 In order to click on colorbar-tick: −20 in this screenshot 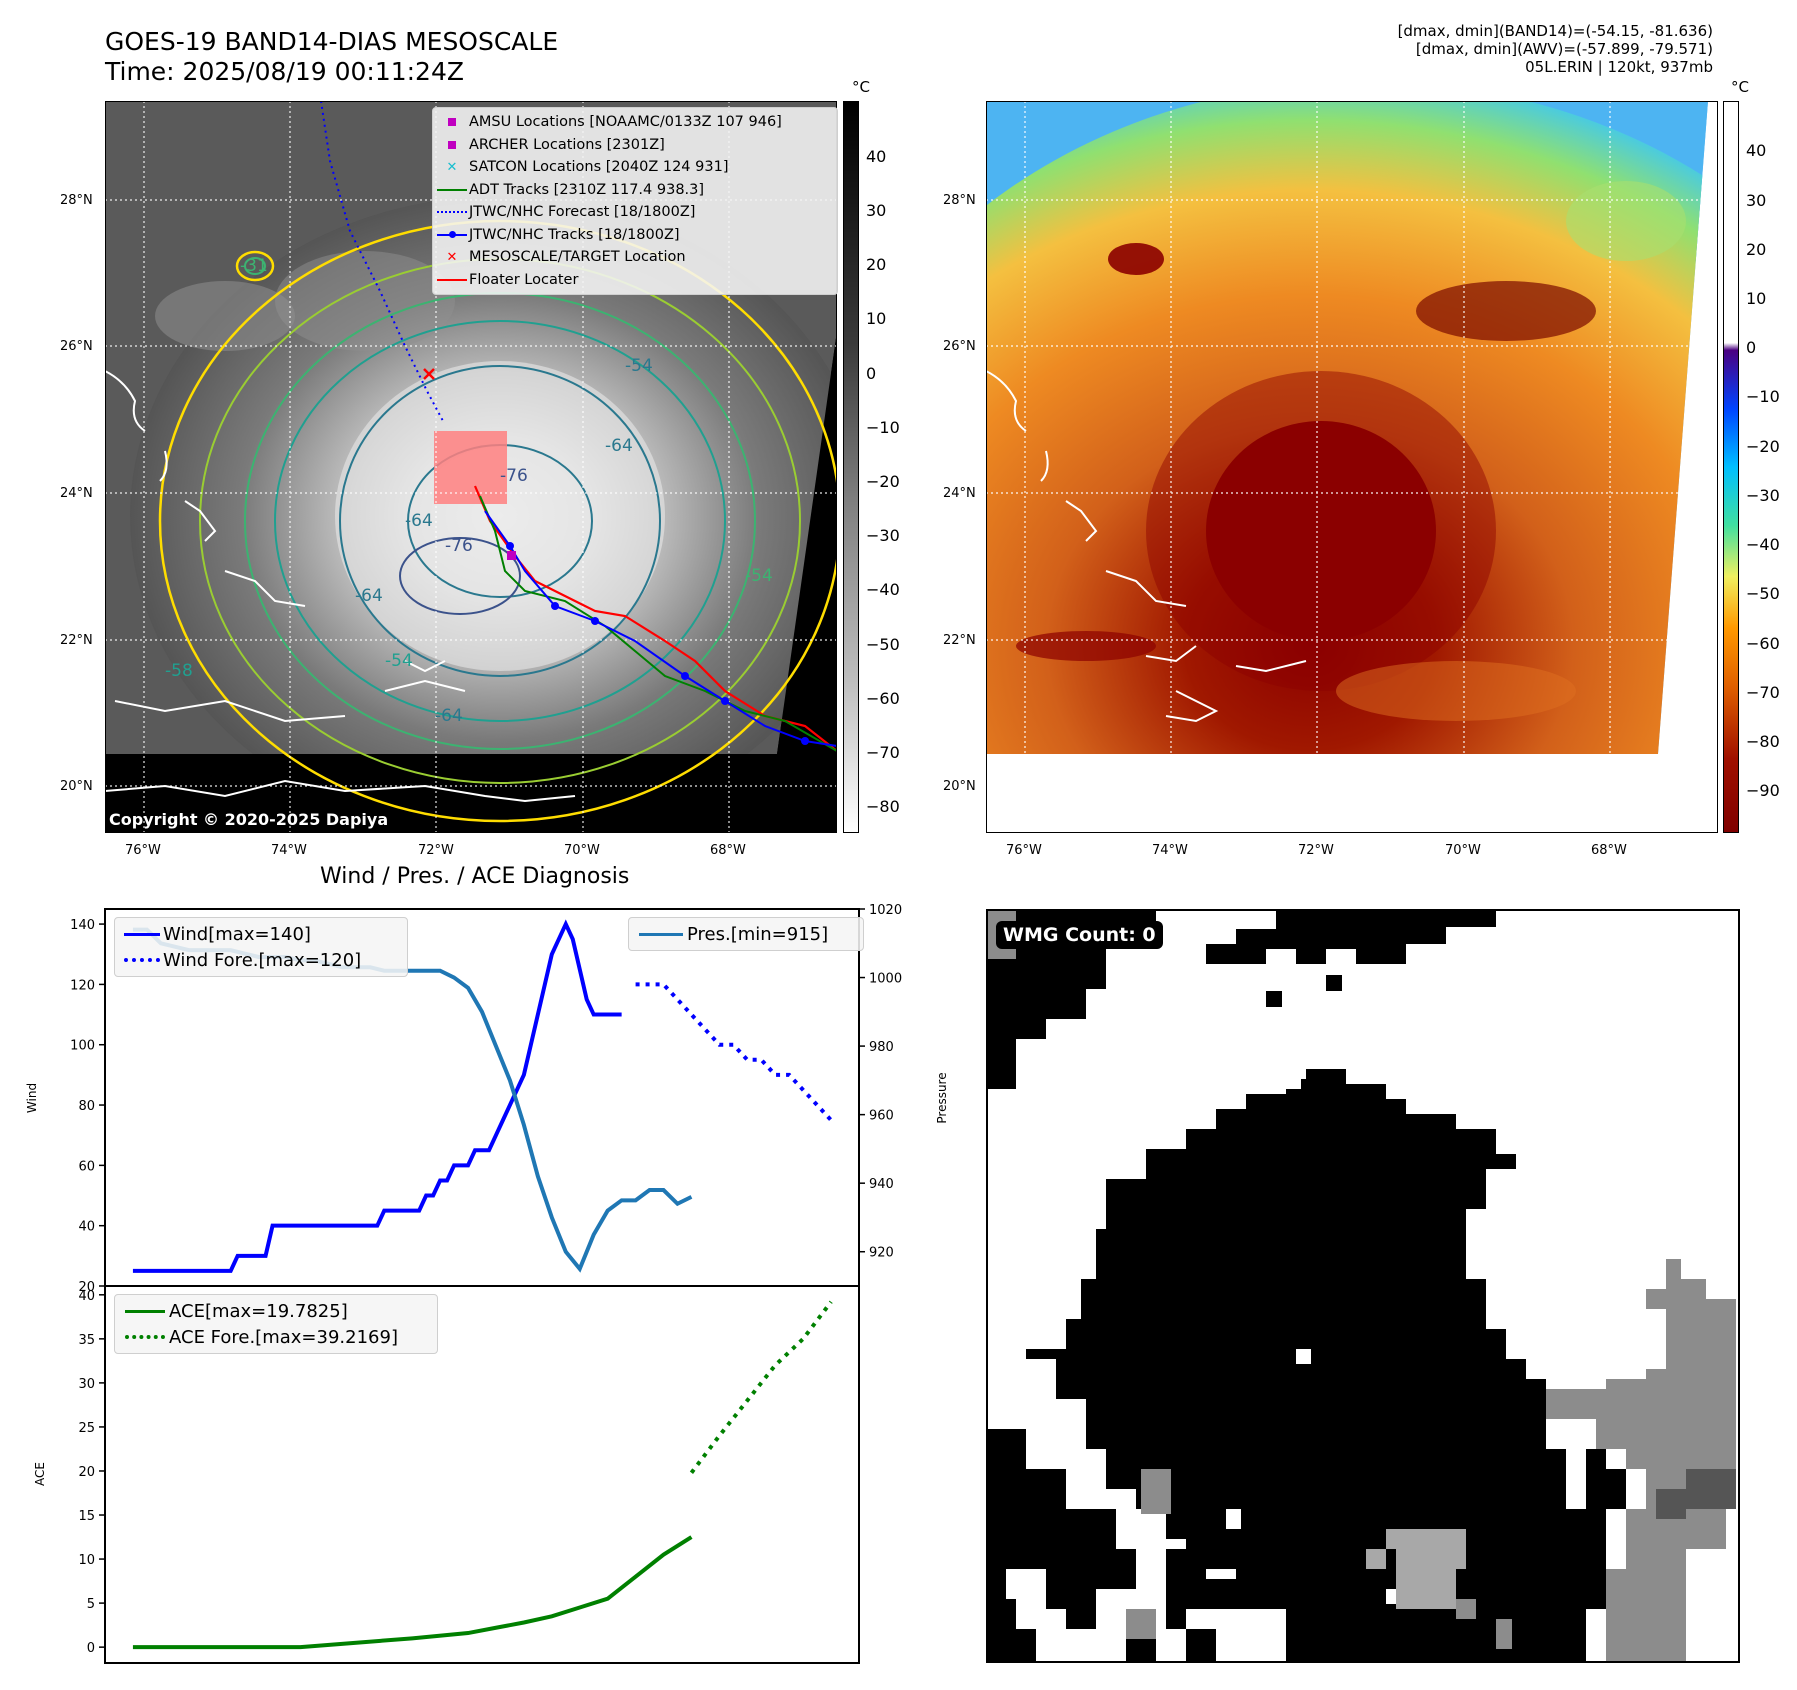, I will do `click(883, 481)`.